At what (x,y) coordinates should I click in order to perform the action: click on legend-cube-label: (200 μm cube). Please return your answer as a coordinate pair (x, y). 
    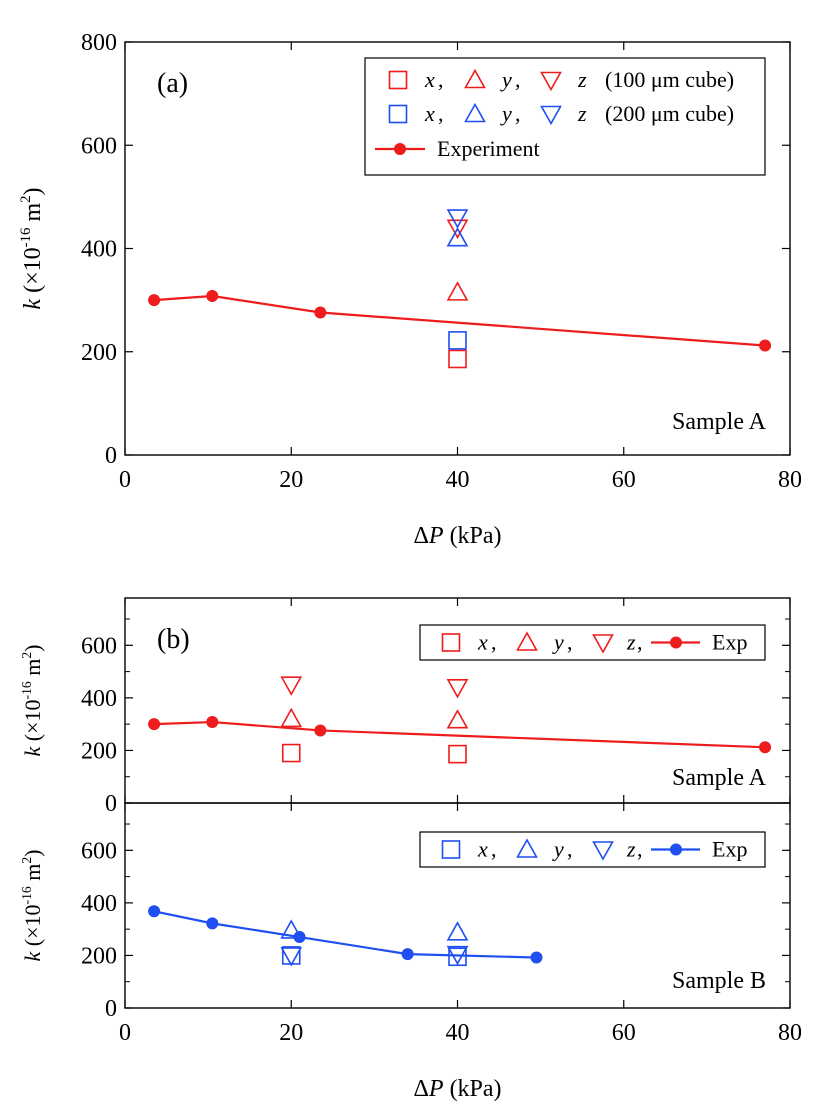
    Looking at the image, I should click on (669, 113).